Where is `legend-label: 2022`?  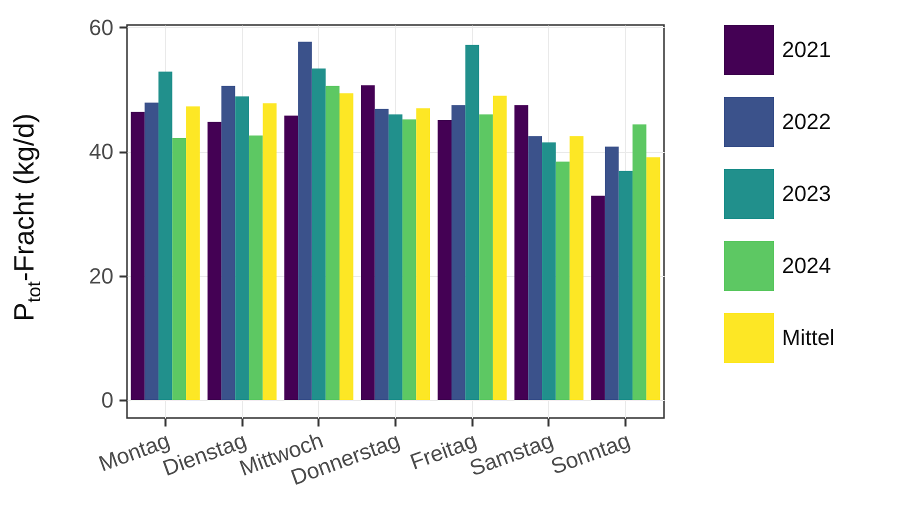 legend-label: 2022 is located at coordinates (806, 121).